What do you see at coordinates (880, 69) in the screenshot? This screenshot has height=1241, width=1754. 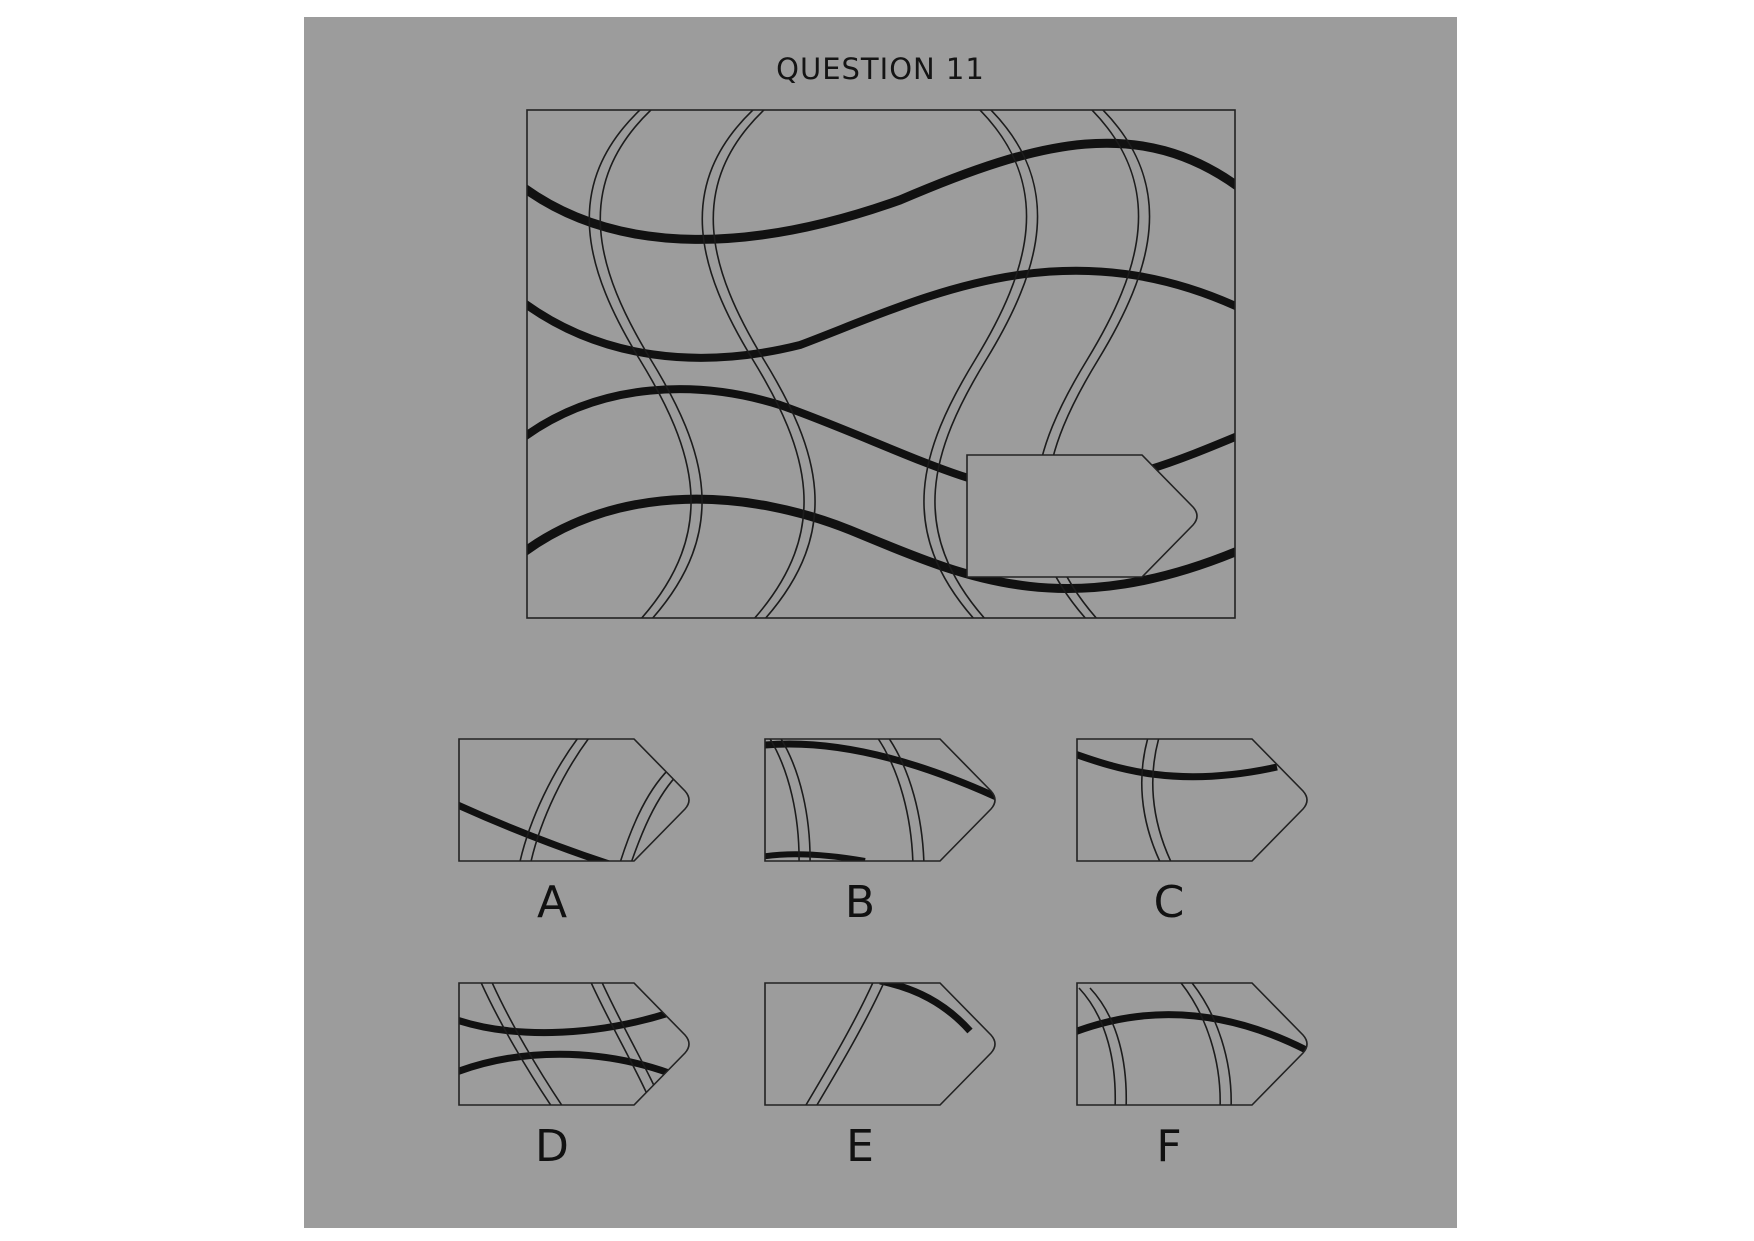 I see `question-title: QUESTION 11` at bounding box center [880, 69].